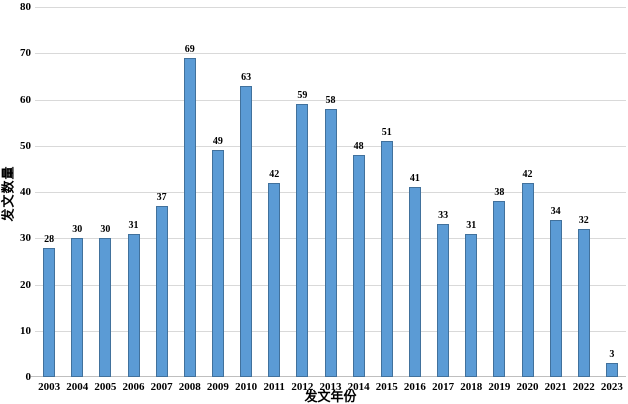 The image size is (628, 404). What do you see at coordinates (25, 7) in the screenshot?
I see `y-tick-label-80: 80` at bounding box center [25, 7].